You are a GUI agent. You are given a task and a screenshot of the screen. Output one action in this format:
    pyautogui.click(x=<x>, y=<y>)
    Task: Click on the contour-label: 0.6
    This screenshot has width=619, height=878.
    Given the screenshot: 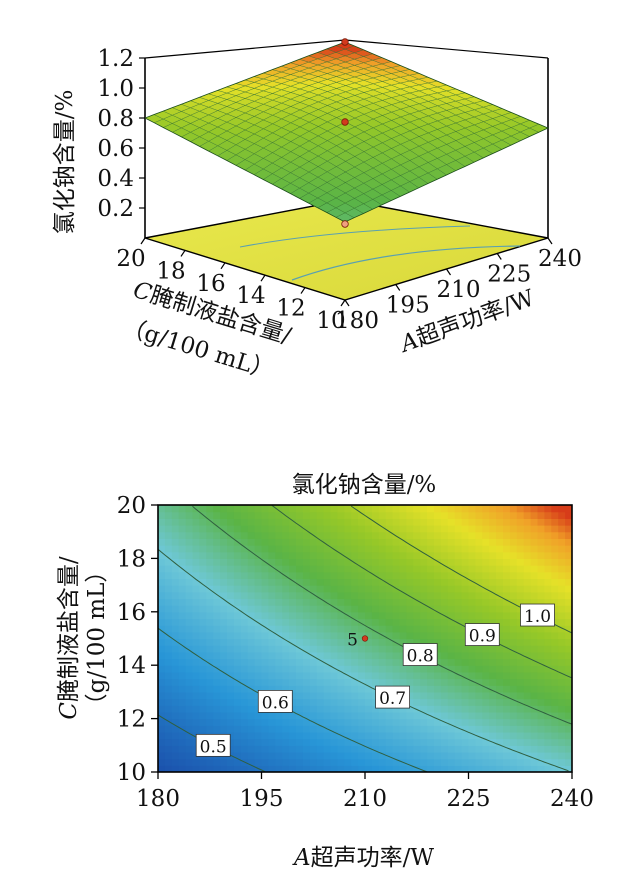 What is the action you would take?
    pyautogui.click(x=275, y=701)
    